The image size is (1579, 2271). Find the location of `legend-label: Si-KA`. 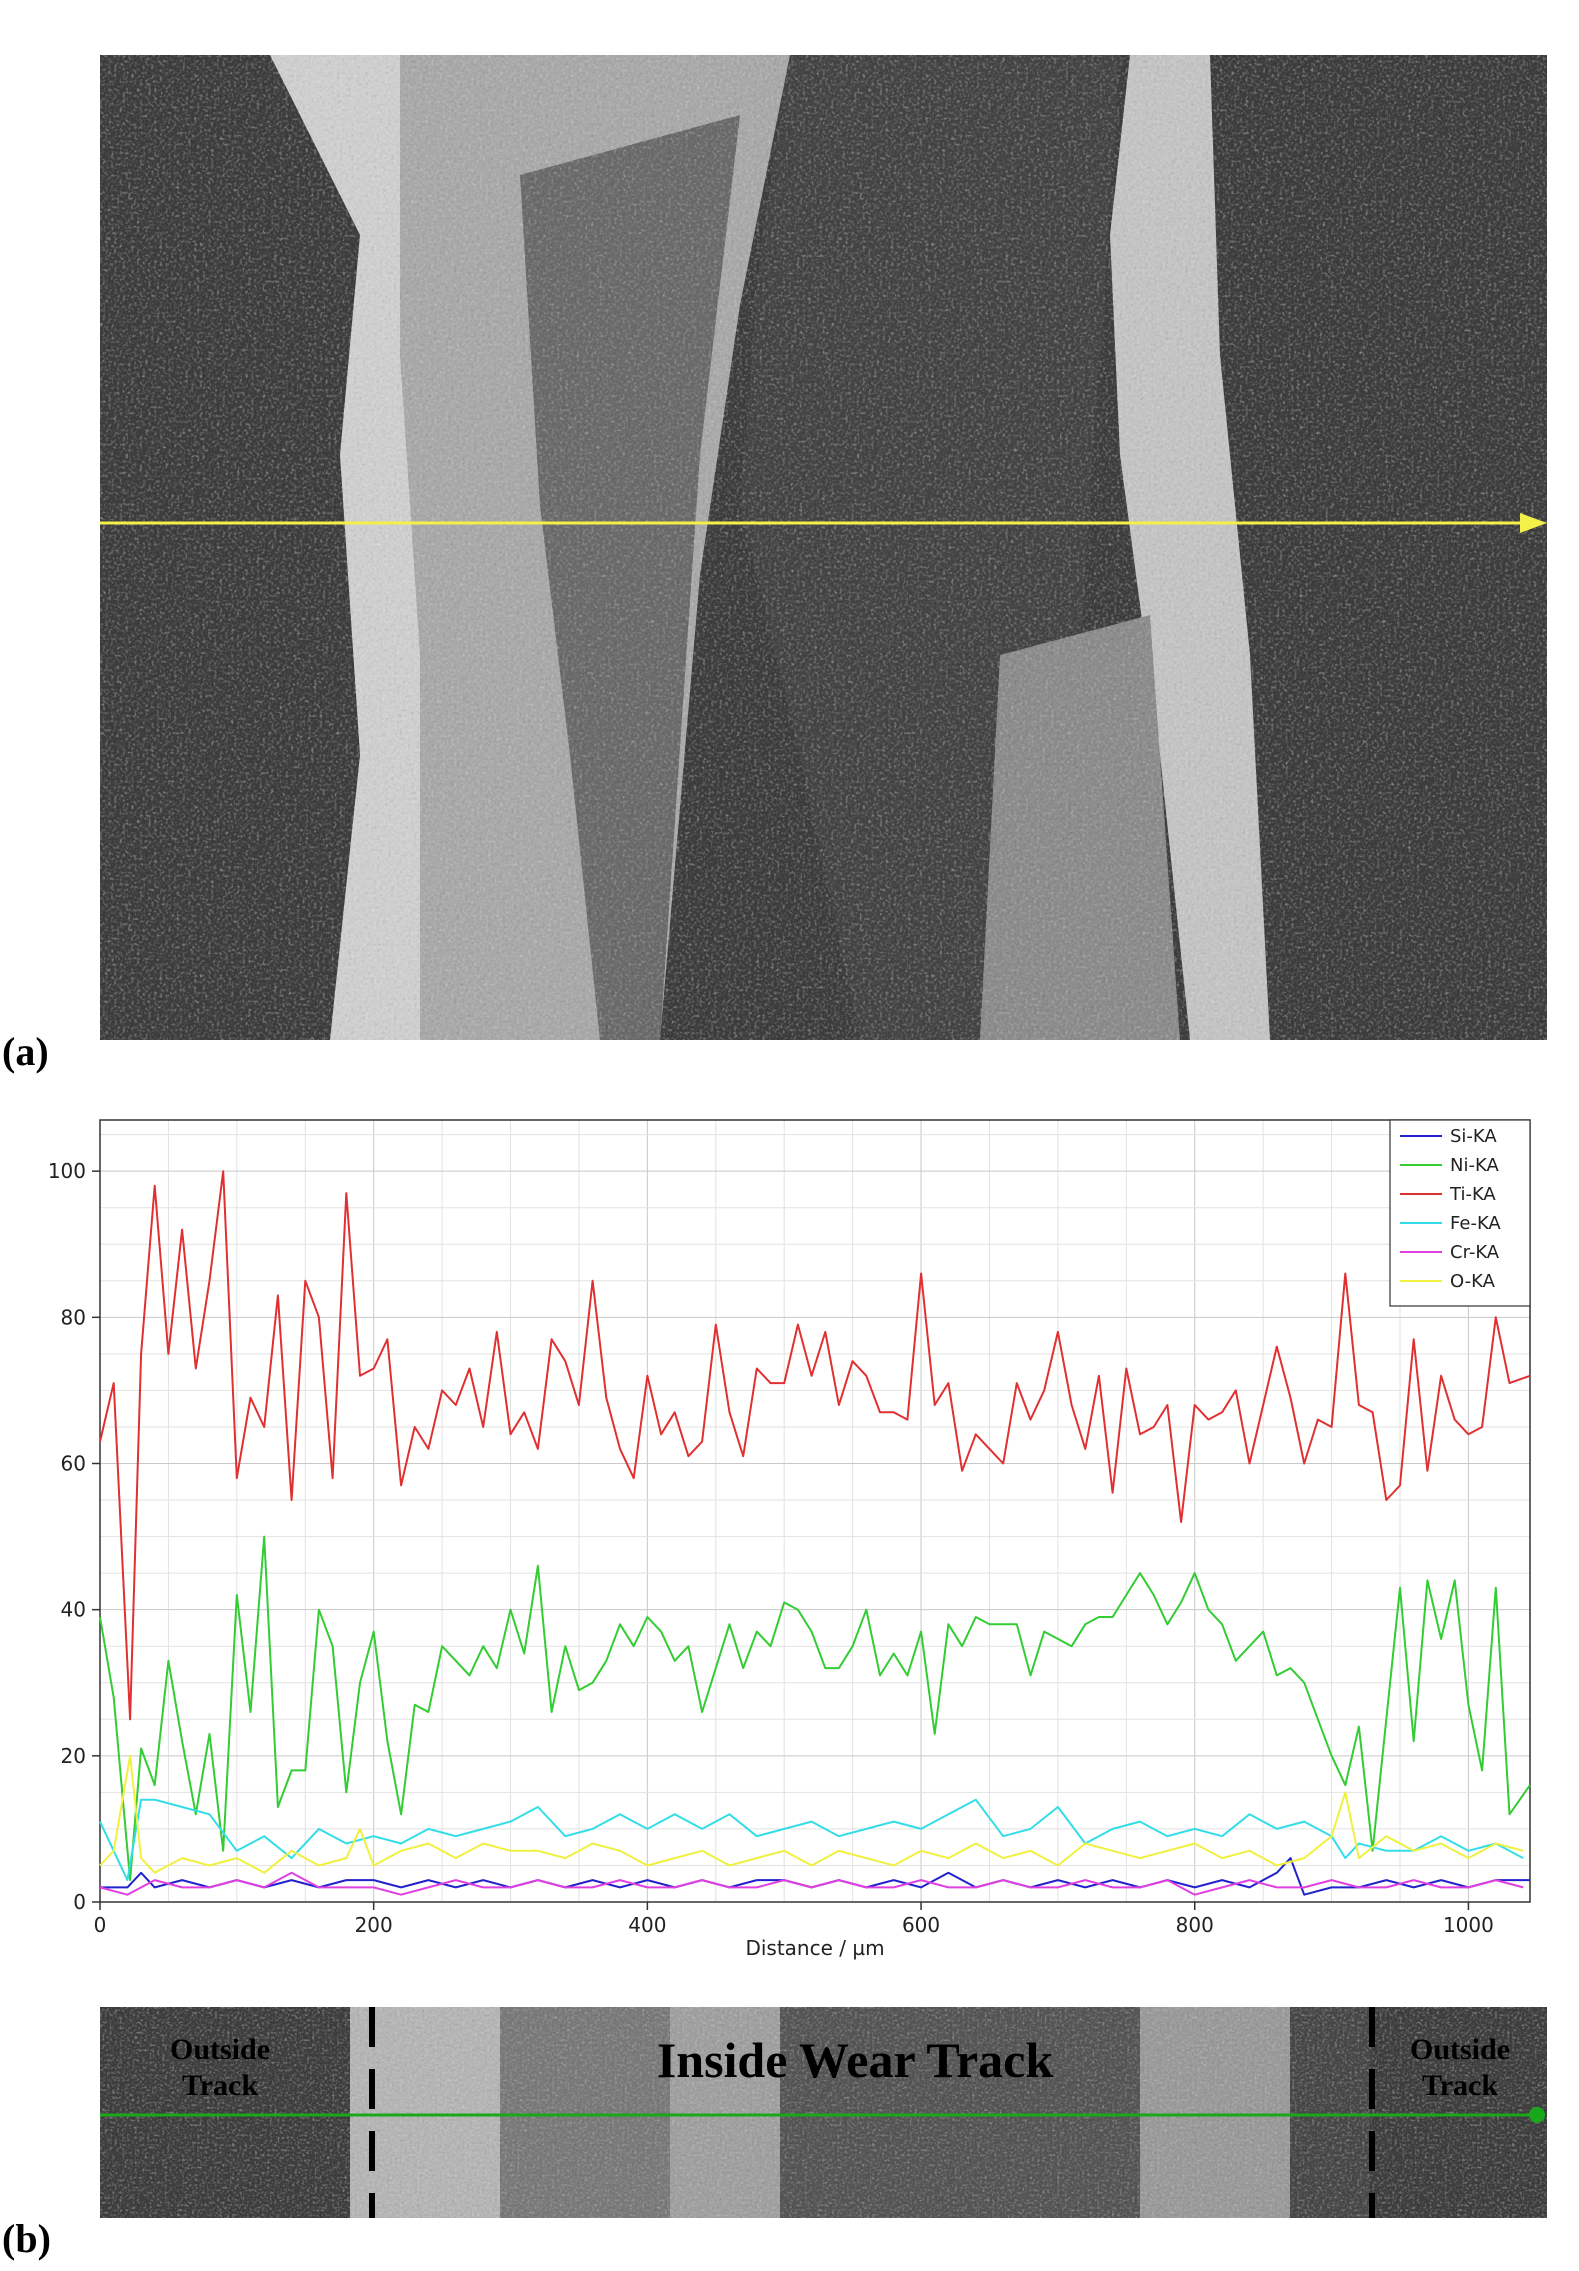

legend-label: Si-KA is located at coordinates (1473, 1136).